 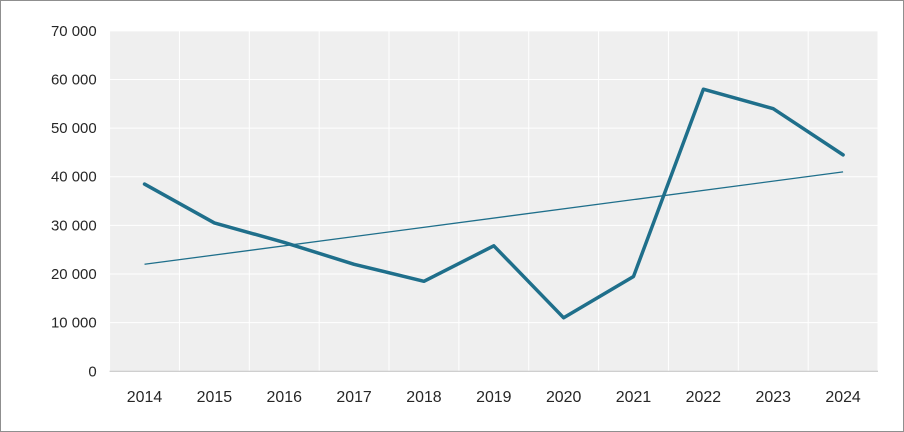 What do you see at coordinates (74, 274) in the screenshot?
I see `y-axis-tick-label: 20 000` at bounding box center [74, 274].